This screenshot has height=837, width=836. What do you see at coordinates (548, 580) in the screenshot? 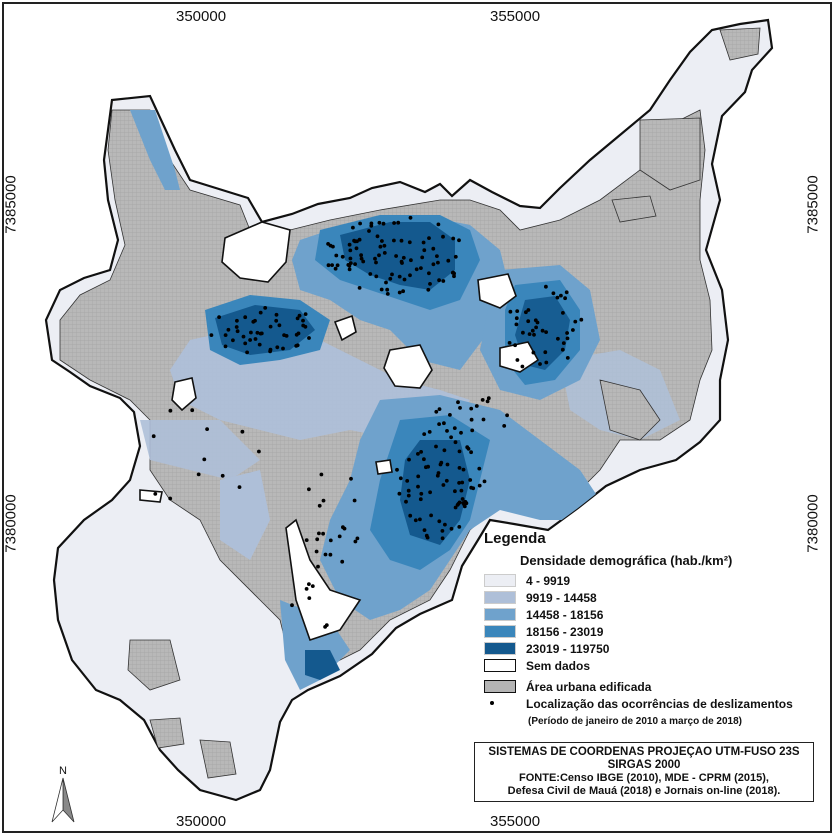
I see `legend-class-label: 4 - 9919` at bounding box center [548, 580].